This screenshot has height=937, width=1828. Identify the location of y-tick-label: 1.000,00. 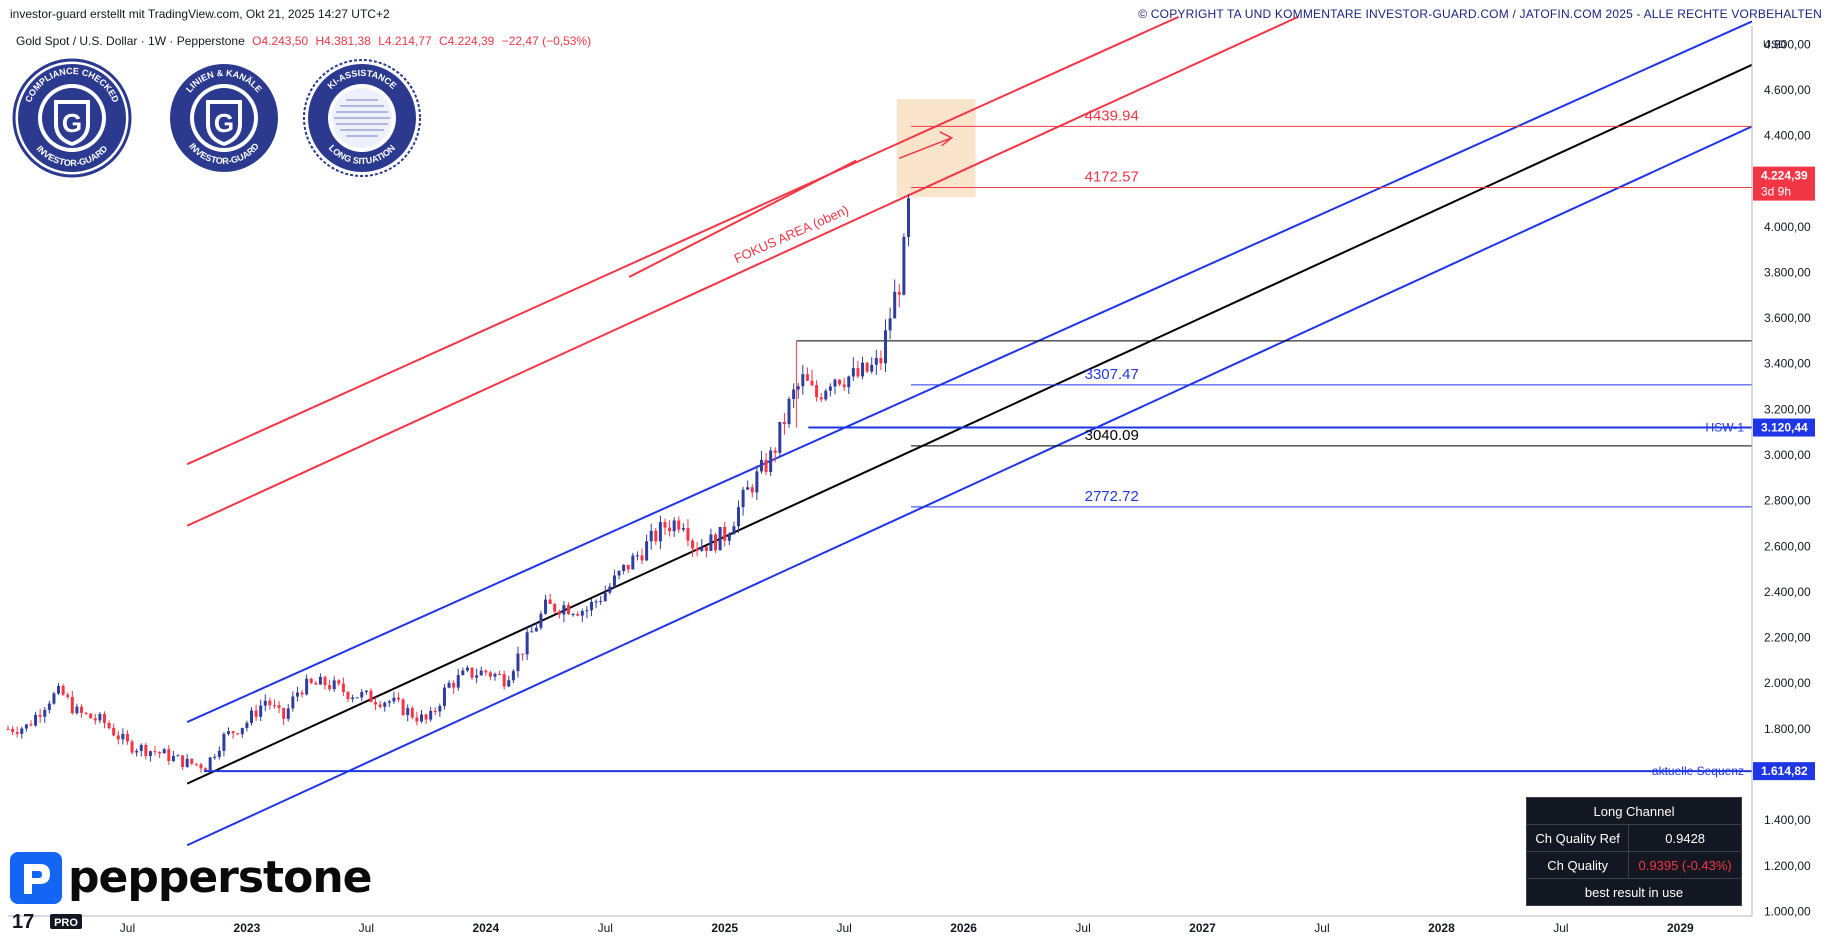
(1787, 911).